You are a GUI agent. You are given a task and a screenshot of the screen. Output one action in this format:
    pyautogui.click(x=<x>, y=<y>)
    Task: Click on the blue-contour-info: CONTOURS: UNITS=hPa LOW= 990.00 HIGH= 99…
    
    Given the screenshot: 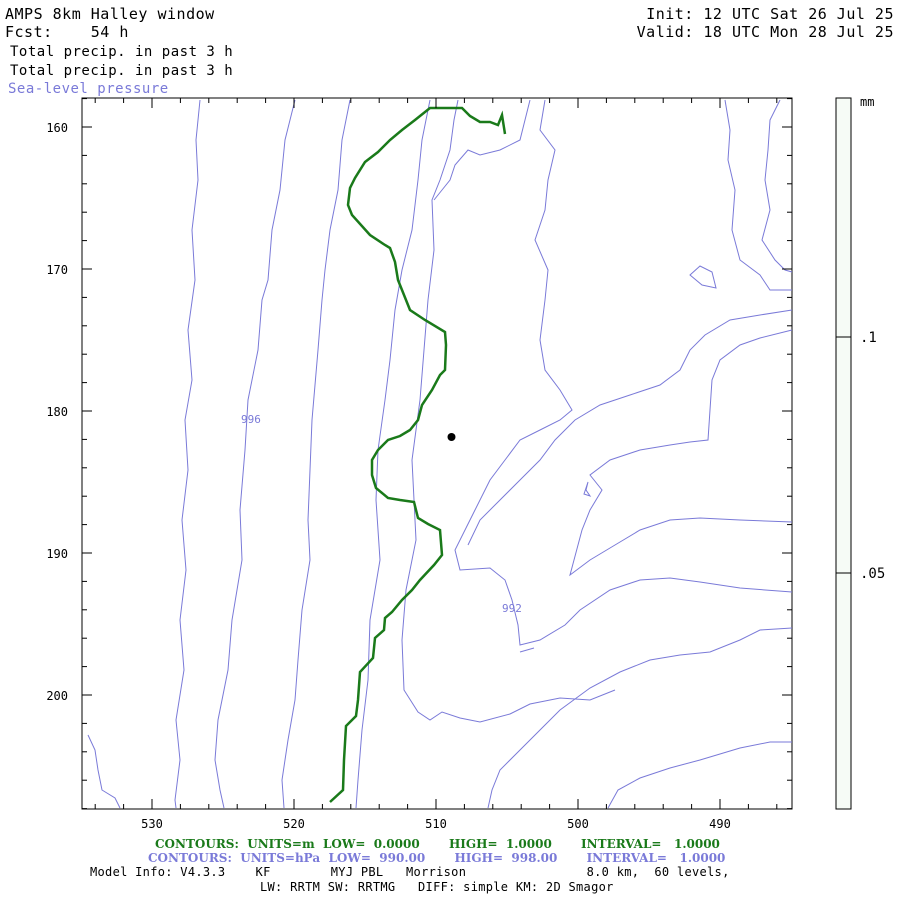 What is the action you would take?
    pyautogui.click(x=437, y=858)
    